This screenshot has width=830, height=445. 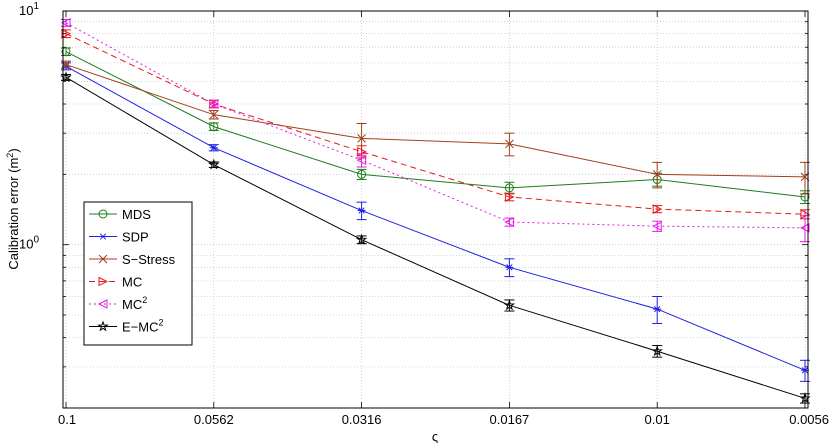 I want to click on legend-label: MC, so click(x=132, y=282).